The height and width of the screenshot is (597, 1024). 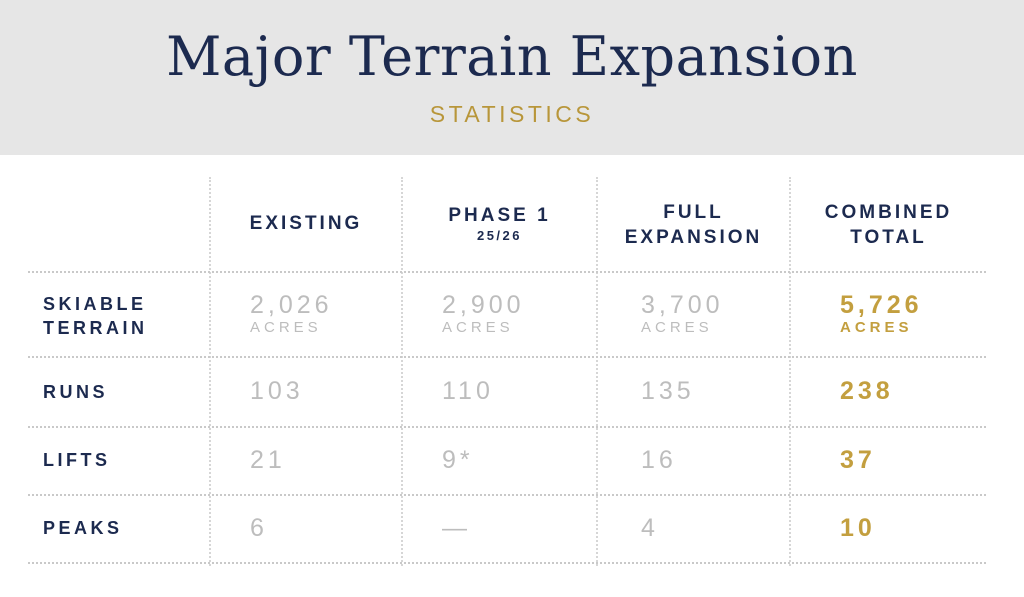 I want to click on peaks-phase1-value: —, so click(x=456, y=528).